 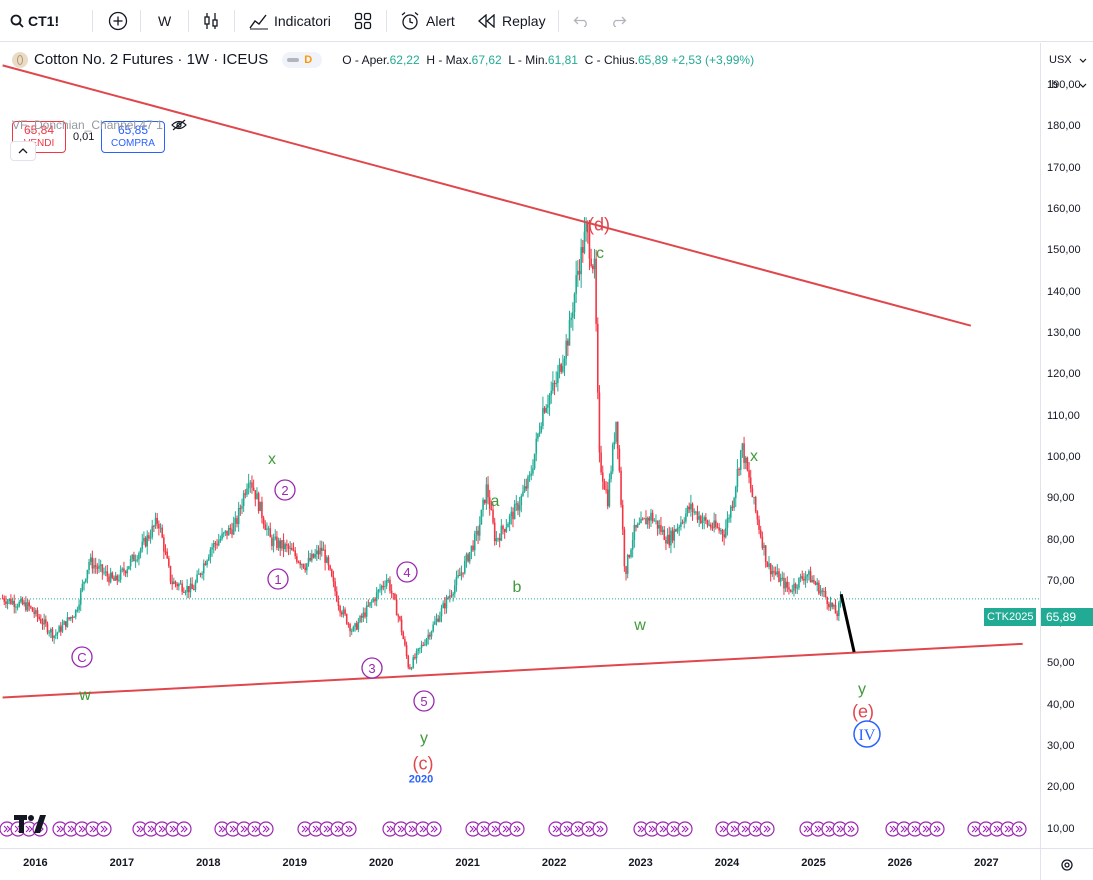 What do you see at coordinates (151, 59) in the screenshot?
I see `symbol-title: Cotton No. 2 Futures · 1W · ICEUS` at bounding box center [151, 59].